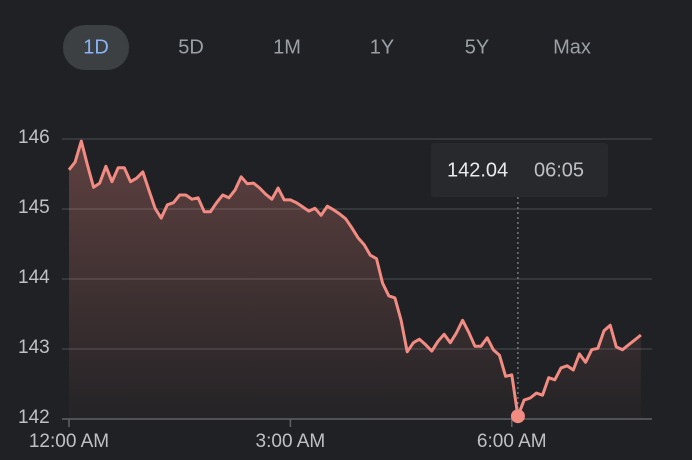  I want to click on range-tab: Max, so click(572, 47).